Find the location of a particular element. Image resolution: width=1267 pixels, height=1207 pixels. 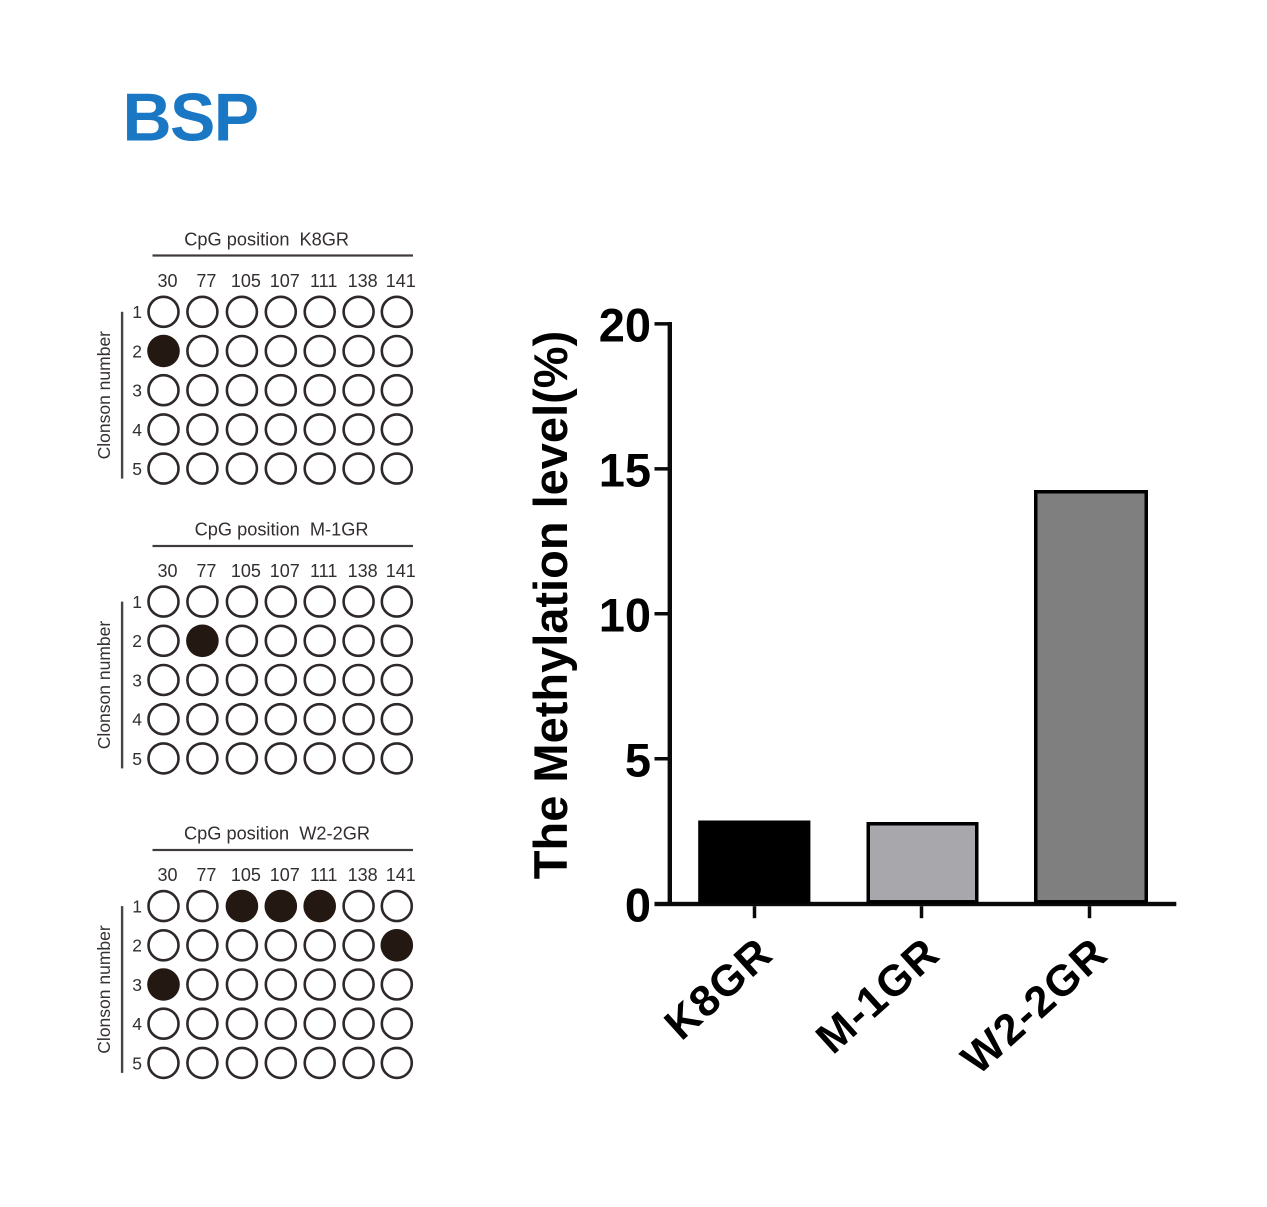

svg-text: BSP is located at coordinates (190, 118).